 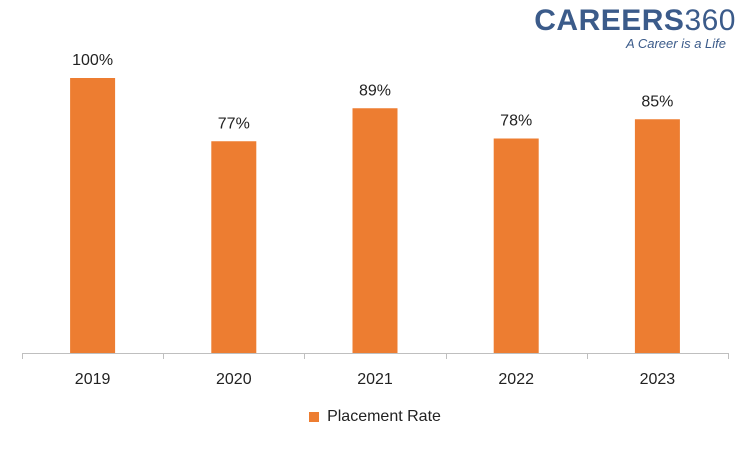 What do you see at coordinates (93, 379) in the screenshot?
I see `x-tick-label-2019: 2019` at bounding box center [93, 379].